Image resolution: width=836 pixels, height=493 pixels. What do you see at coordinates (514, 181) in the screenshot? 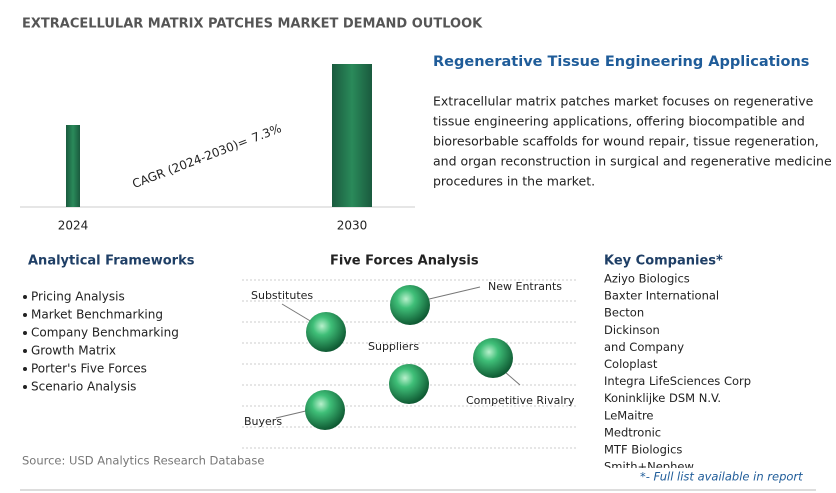
I see `description-line: procedures in the market.` at bounding box center [514, 181].